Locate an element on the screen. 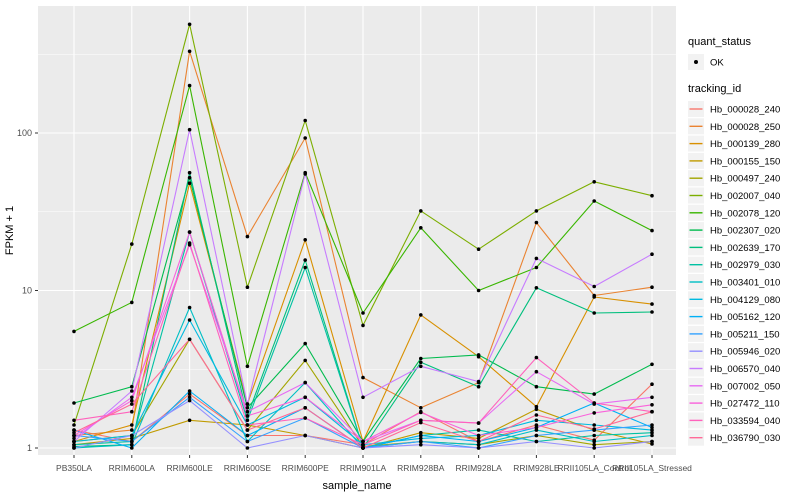  legend-quant-title: quant_status is located at coordinates (719, 42).